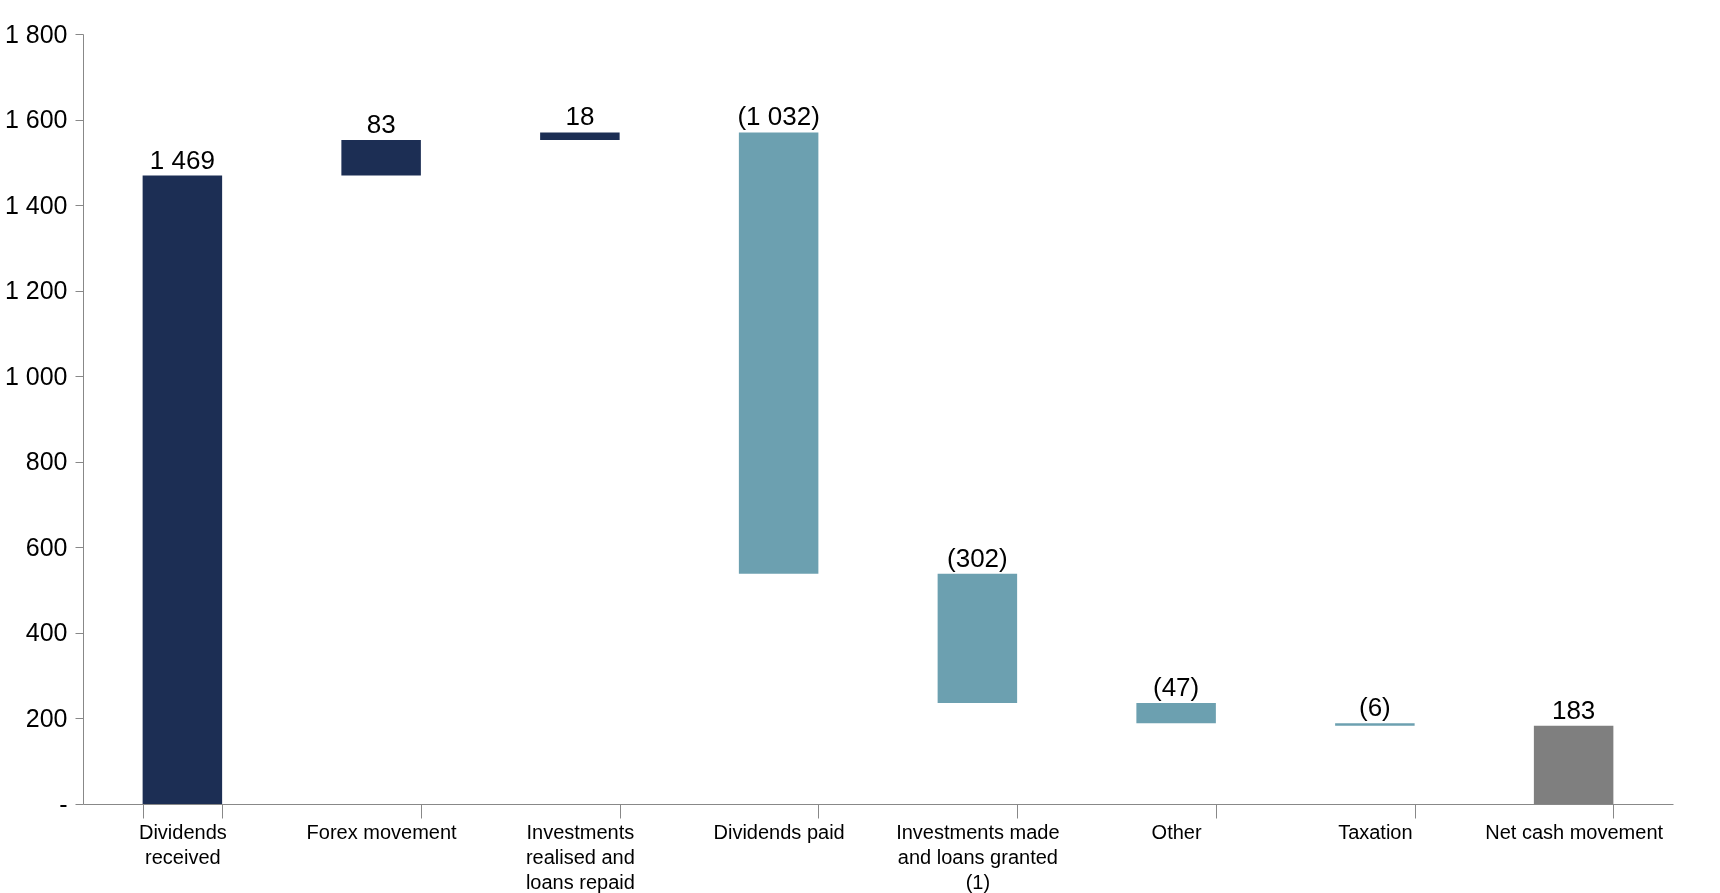 The image size is (1720, 893). I want to click on x-tick-label: Net cash movement, so click(1574, 831).